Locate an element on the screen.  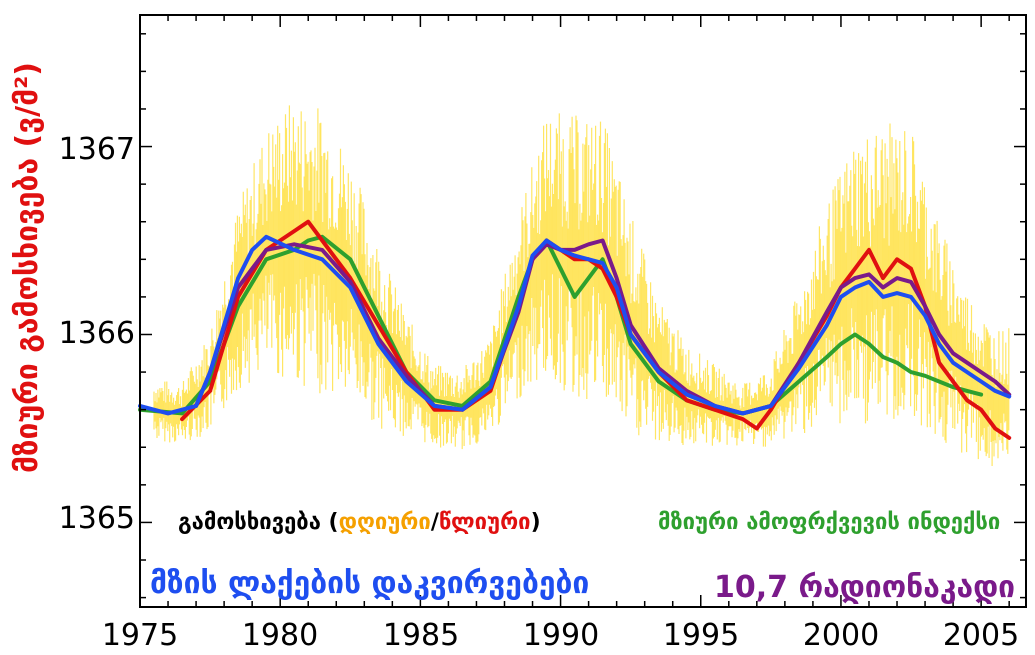
legend-sunspots: მზის ლაქების დაკვირვებები is located at coordinates (370, 583).